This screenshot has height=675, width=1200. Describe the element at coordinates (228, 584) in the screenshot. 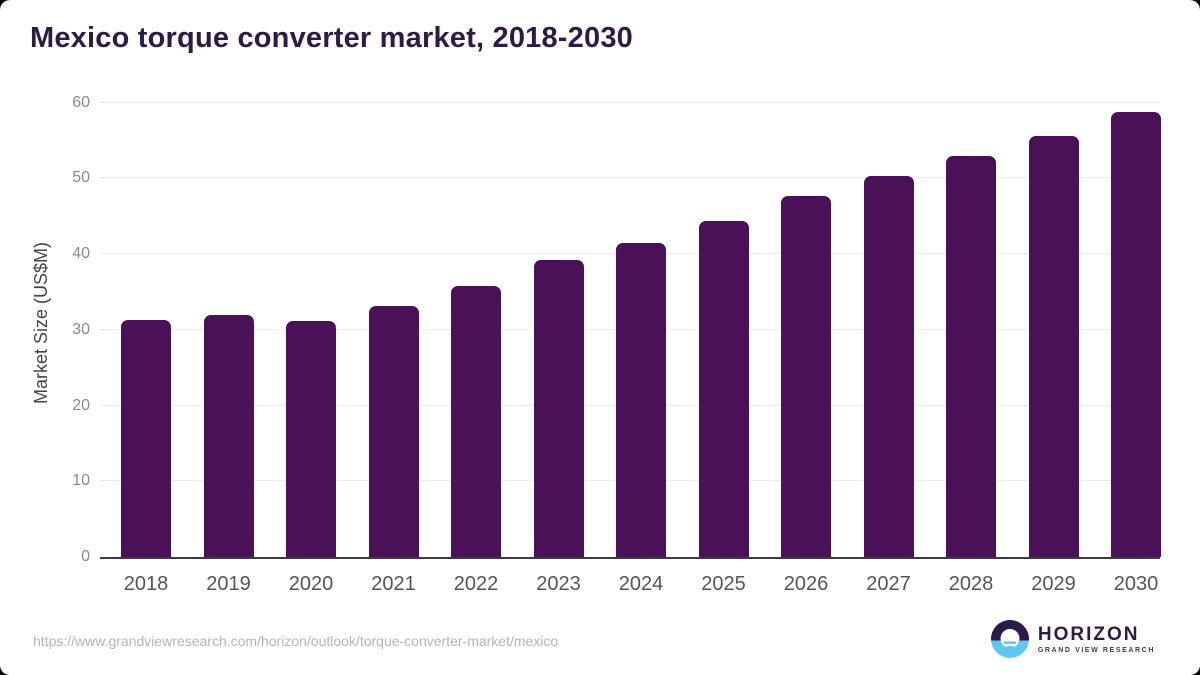

I see `x-tick-label-2019: 2019` at that location.